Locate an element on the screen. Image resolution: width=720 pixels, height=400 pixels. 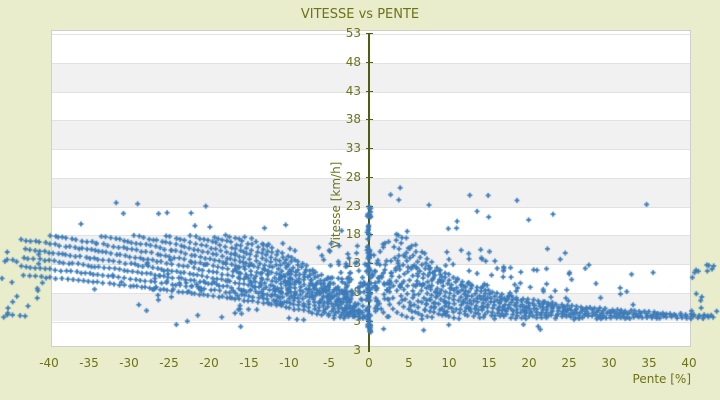
y-tick-label: 3 is located at coordinates (357, 320).